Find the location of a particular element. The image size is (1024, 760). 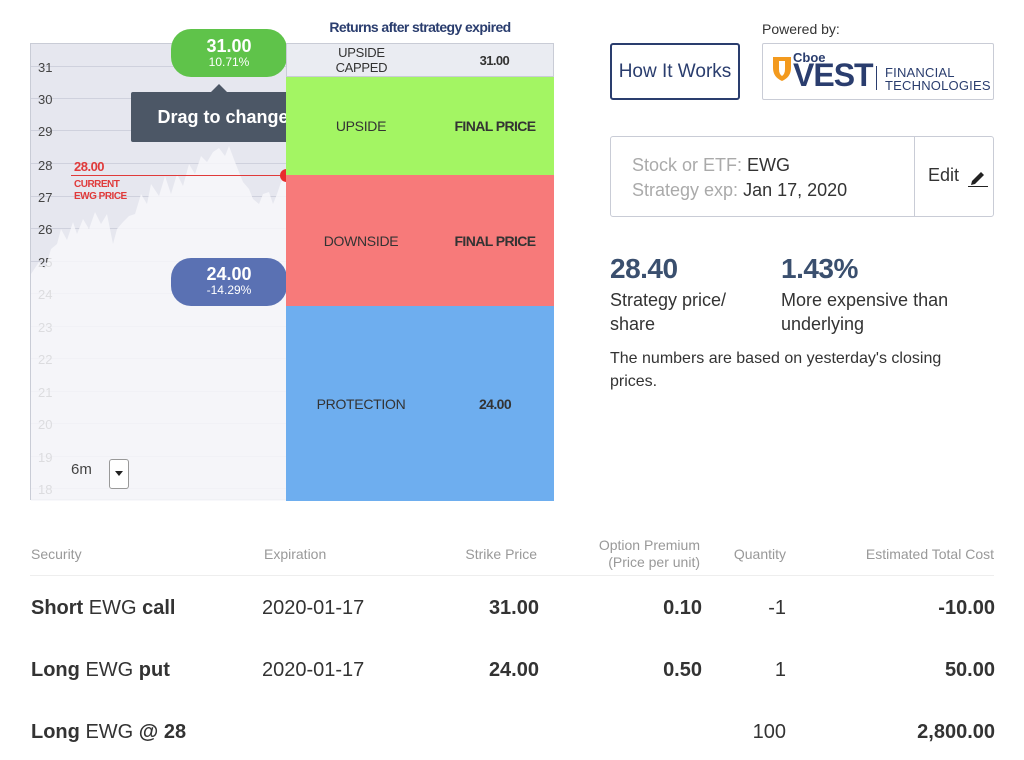

zone-capped-value: 31.00 is located at coordinates (494, 60).